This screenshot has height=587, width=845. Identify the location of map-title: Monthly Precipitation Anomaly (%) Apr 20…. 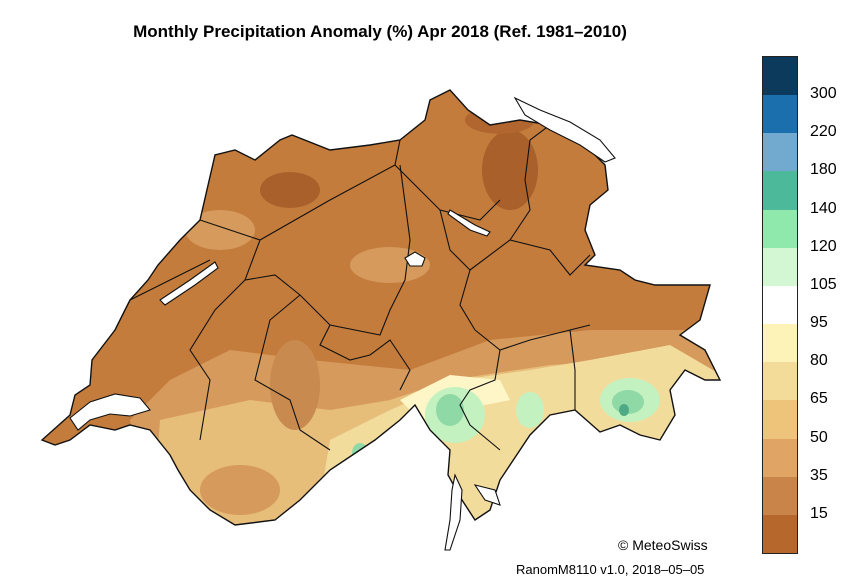
(380, 31).